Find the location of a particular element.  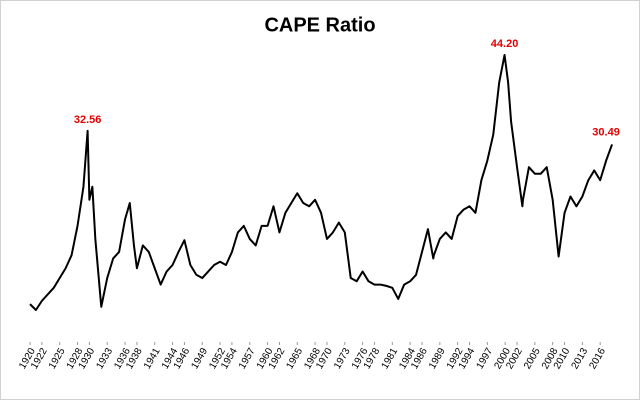

x-tick-label: 1925 is located at coordinates (57, 358).